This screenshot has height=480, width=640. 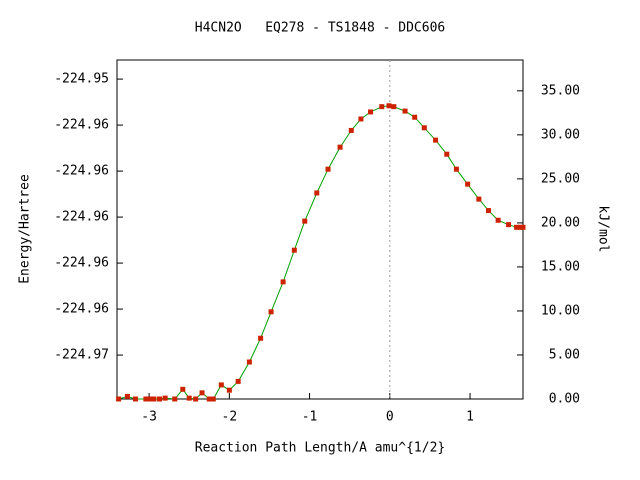 What do you see at coordinates (390, 417) in the screenshot?
I see `x-tick-label: 0` at bounding box center [390, 417].